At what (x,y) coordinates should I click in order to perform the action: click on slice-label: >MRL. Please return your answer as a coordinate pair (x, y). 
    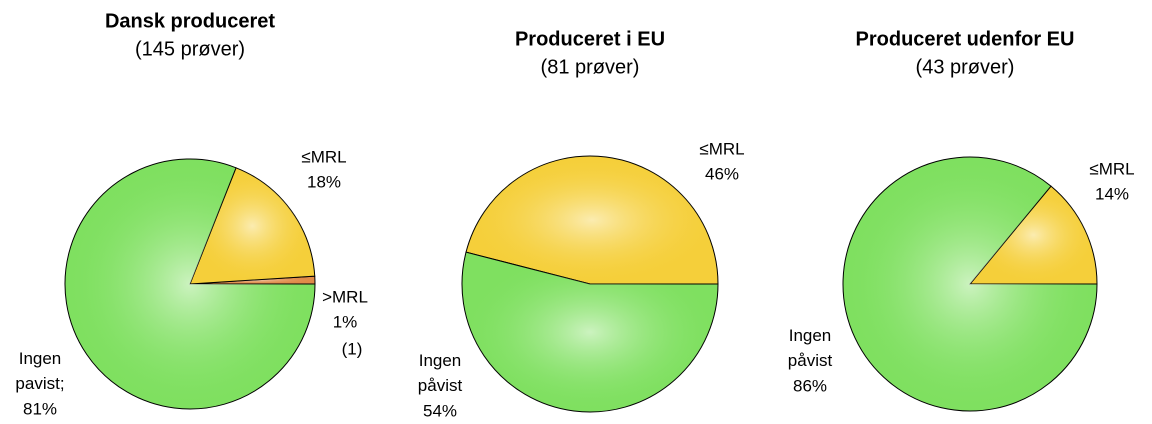
    Looking at the image, I should click on (345, 296).